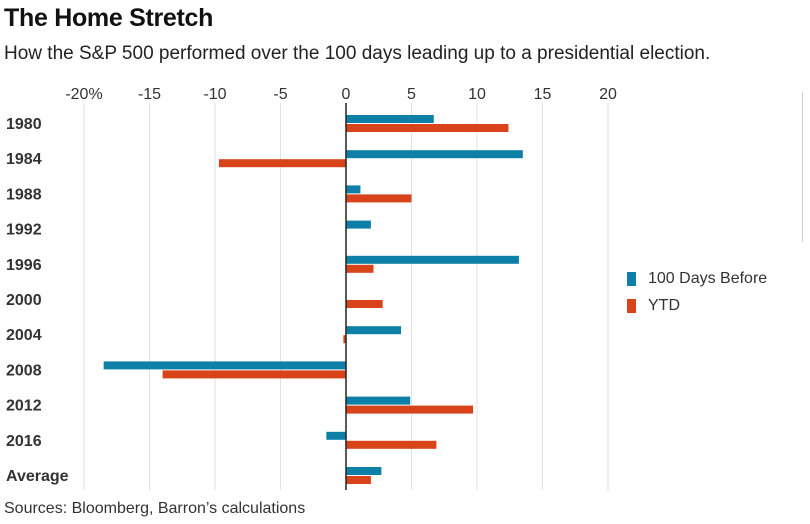 The height and width of the screenshot is (524, 810). I want to click on x-tick-label: 15, so click(543, 94).